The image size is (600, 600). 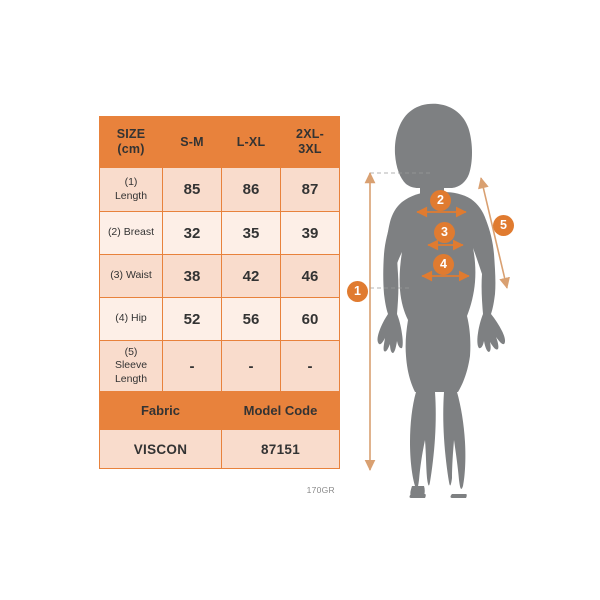 I want to click on table-row: (4) Hip 52 56 60, so click(x=219, y=319).